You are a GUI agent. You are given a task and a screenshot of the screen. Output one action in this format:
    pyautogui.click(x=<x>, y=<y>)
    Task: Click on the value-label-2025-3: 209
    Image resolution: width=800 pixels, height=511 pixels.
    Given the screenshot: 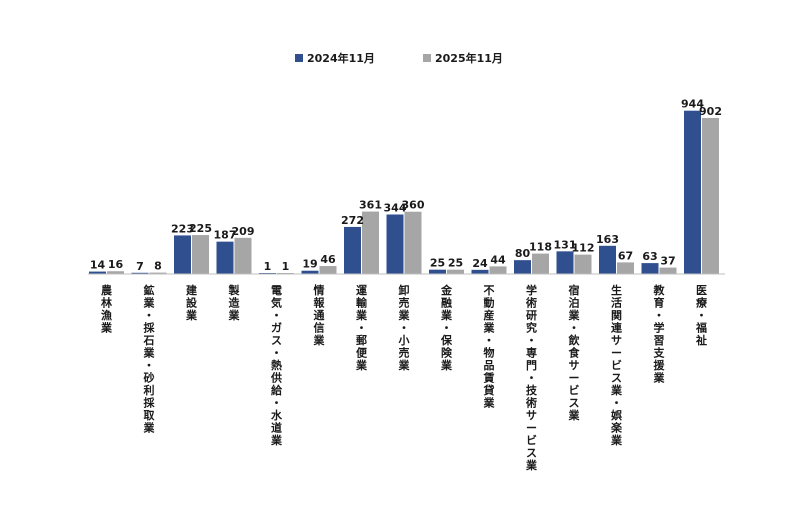 What is the action you would take?
    pyautogui.click(x=243, y=231)
    